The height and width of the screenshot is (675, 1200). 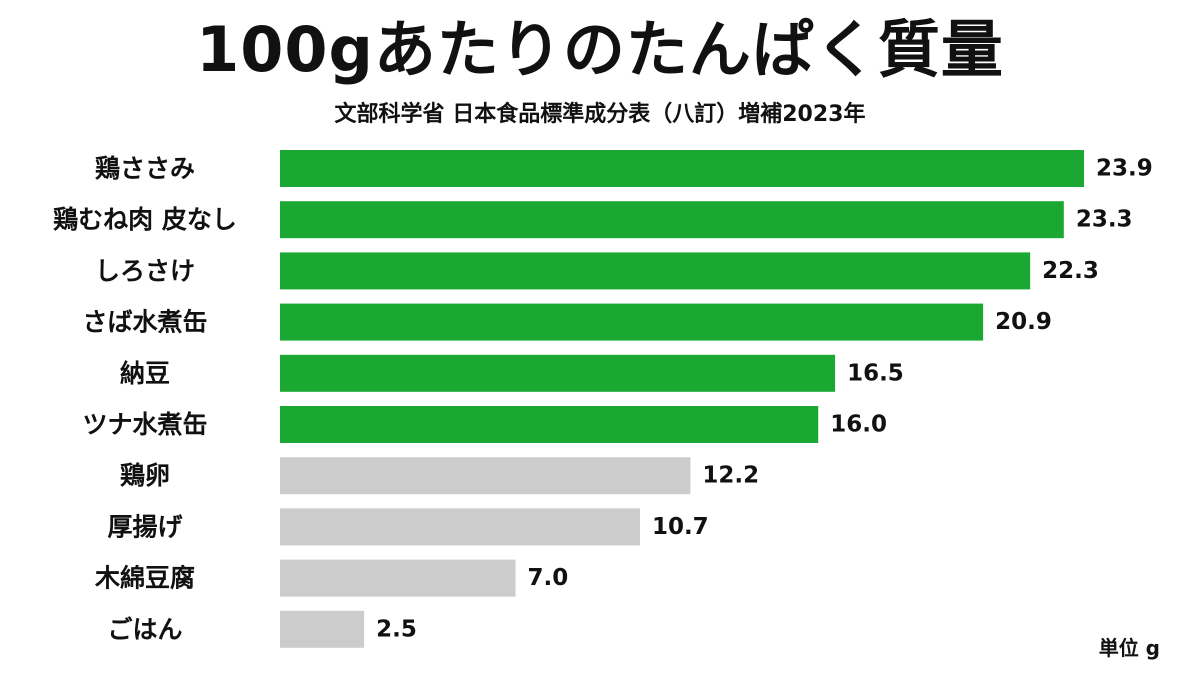 What do you see at coordinates (144, 322) in the screenshot?
I see `category-label: さば水煮缶` at bounding box center [144, 322].